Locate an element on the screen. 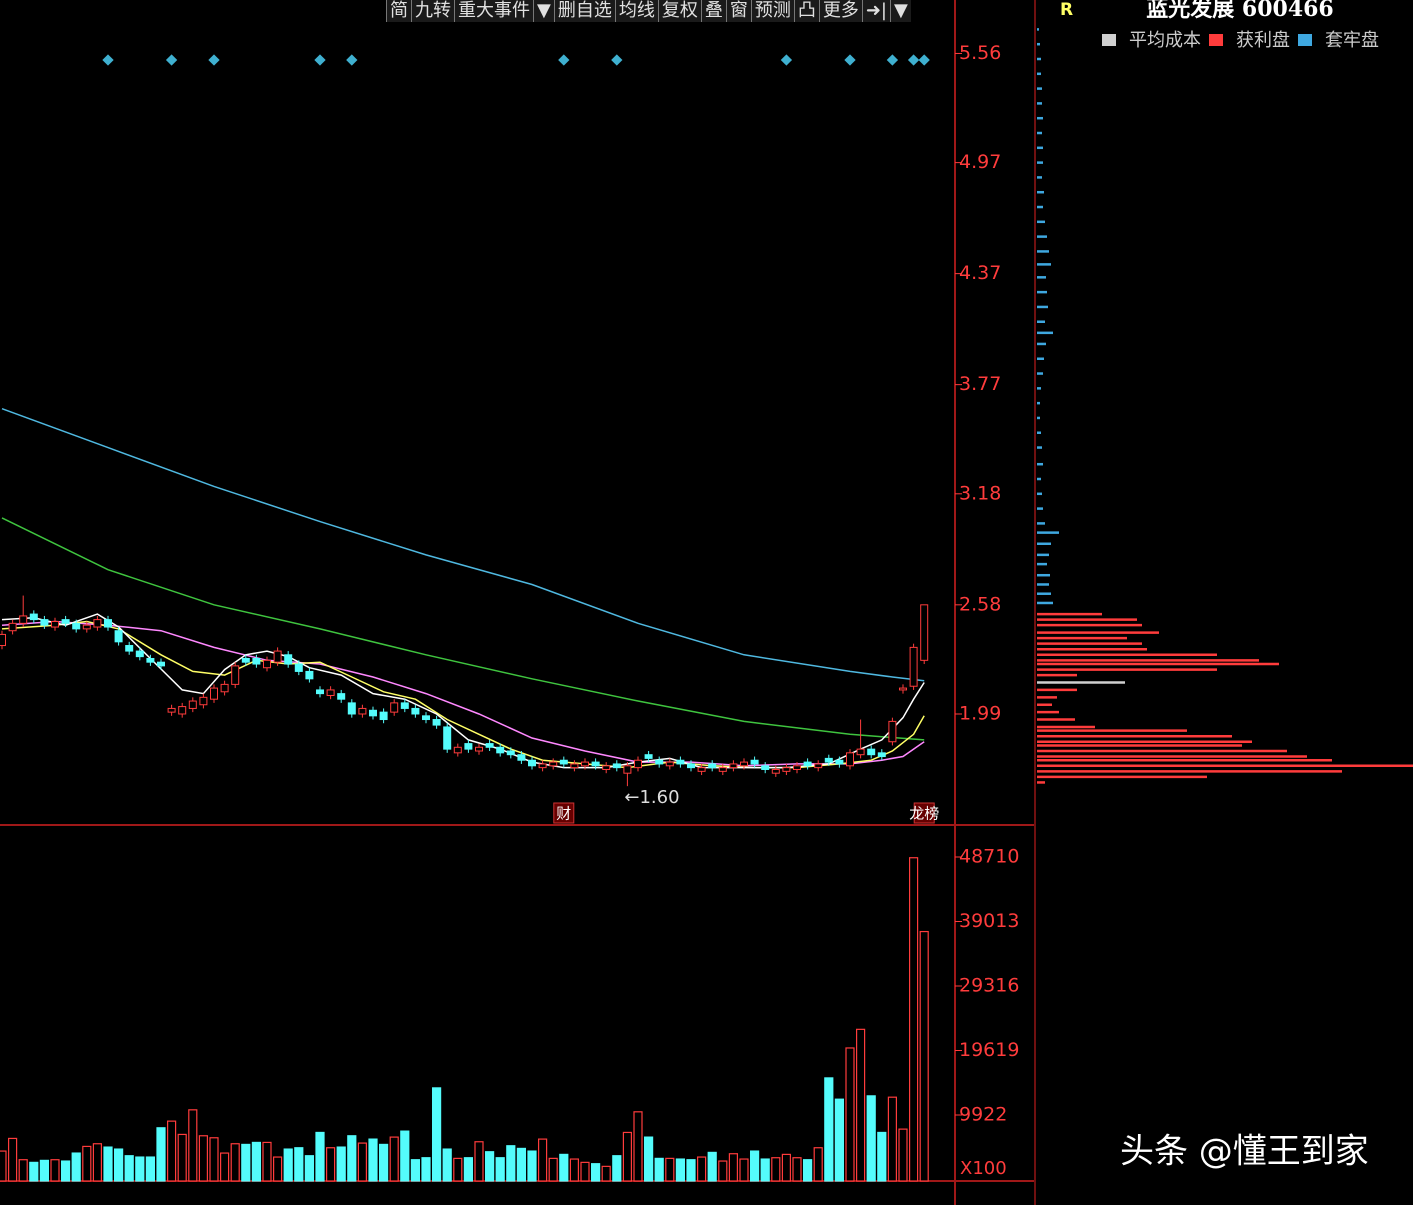 The height and width of the screenshot is (1205, 1413). toolbar-button: 预测 is located at coordinates (772, 11).